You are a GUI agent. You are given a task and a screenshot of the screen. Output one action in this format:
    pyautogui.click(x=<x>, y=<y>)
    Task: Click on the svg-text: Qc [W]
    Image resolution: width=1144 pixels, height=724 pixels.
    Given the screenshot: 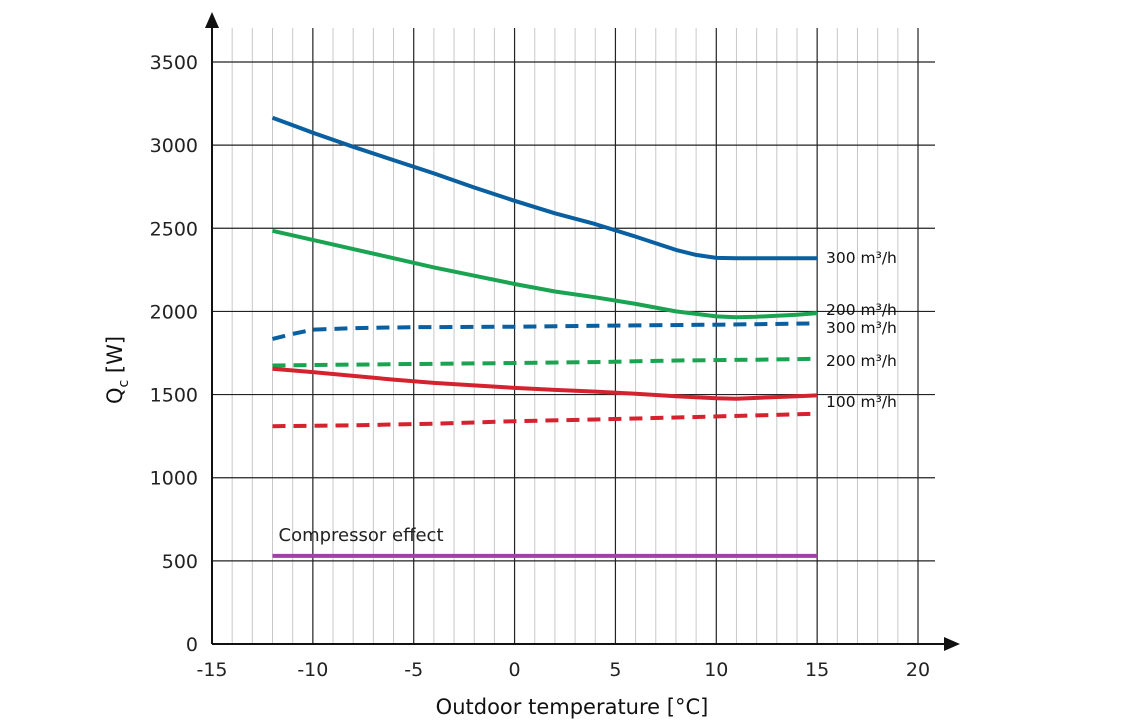 What is the action you would take?
    pyautogui.click(x=117, y=370)
    